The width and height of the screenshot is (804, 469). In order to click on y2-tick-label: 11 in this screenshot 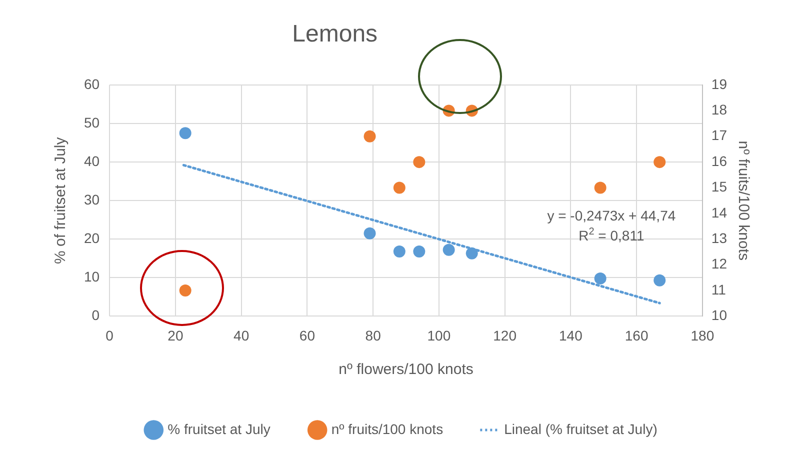, I will do `click(718, 289)`.